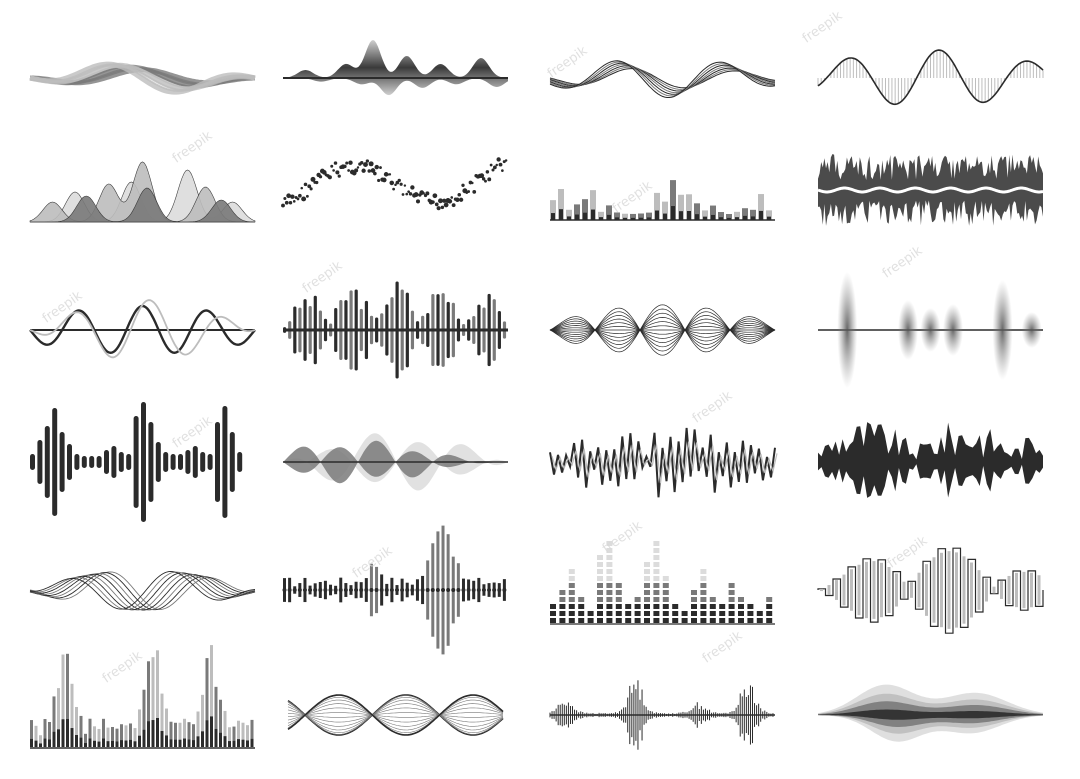  What do you see at coordinates (662, 79) in the screenshot?
I see `parallel-lines-wave-icon` at bounding box center [662, 79].